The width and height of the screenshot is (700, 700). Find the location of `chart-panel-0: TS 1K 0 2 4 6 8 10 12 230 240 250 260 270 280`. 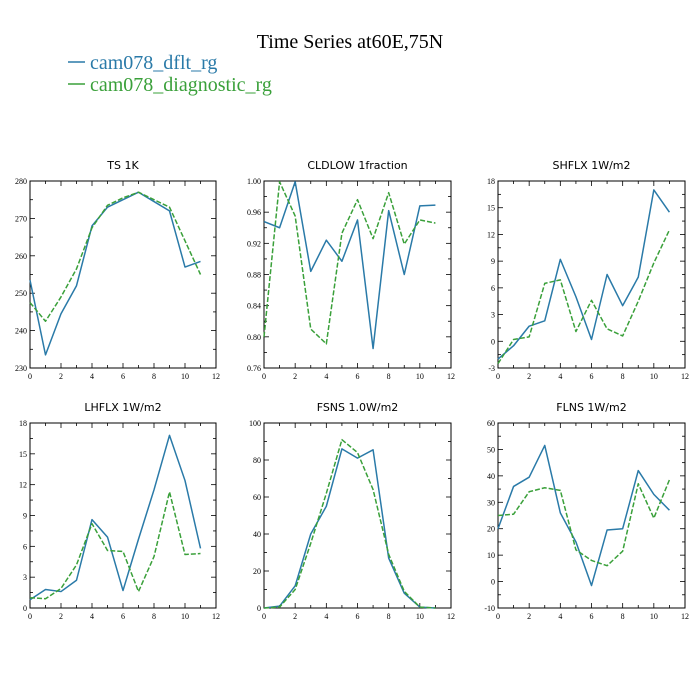

chart-panel-0: TS 1K 0 2 4 6 8 10 12 230 240 250 260 270 280 is located at coordinates (117, 270).